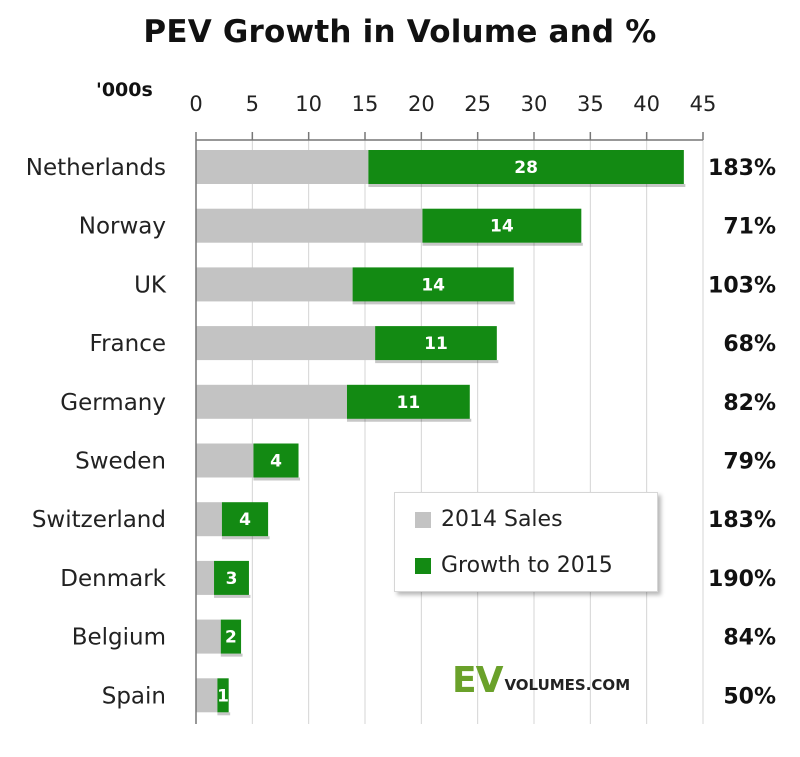  What do you see at coordinates (99, 520) in the screenshot?
I see `category-label: Switzerland` at bounding box center [99, 520].